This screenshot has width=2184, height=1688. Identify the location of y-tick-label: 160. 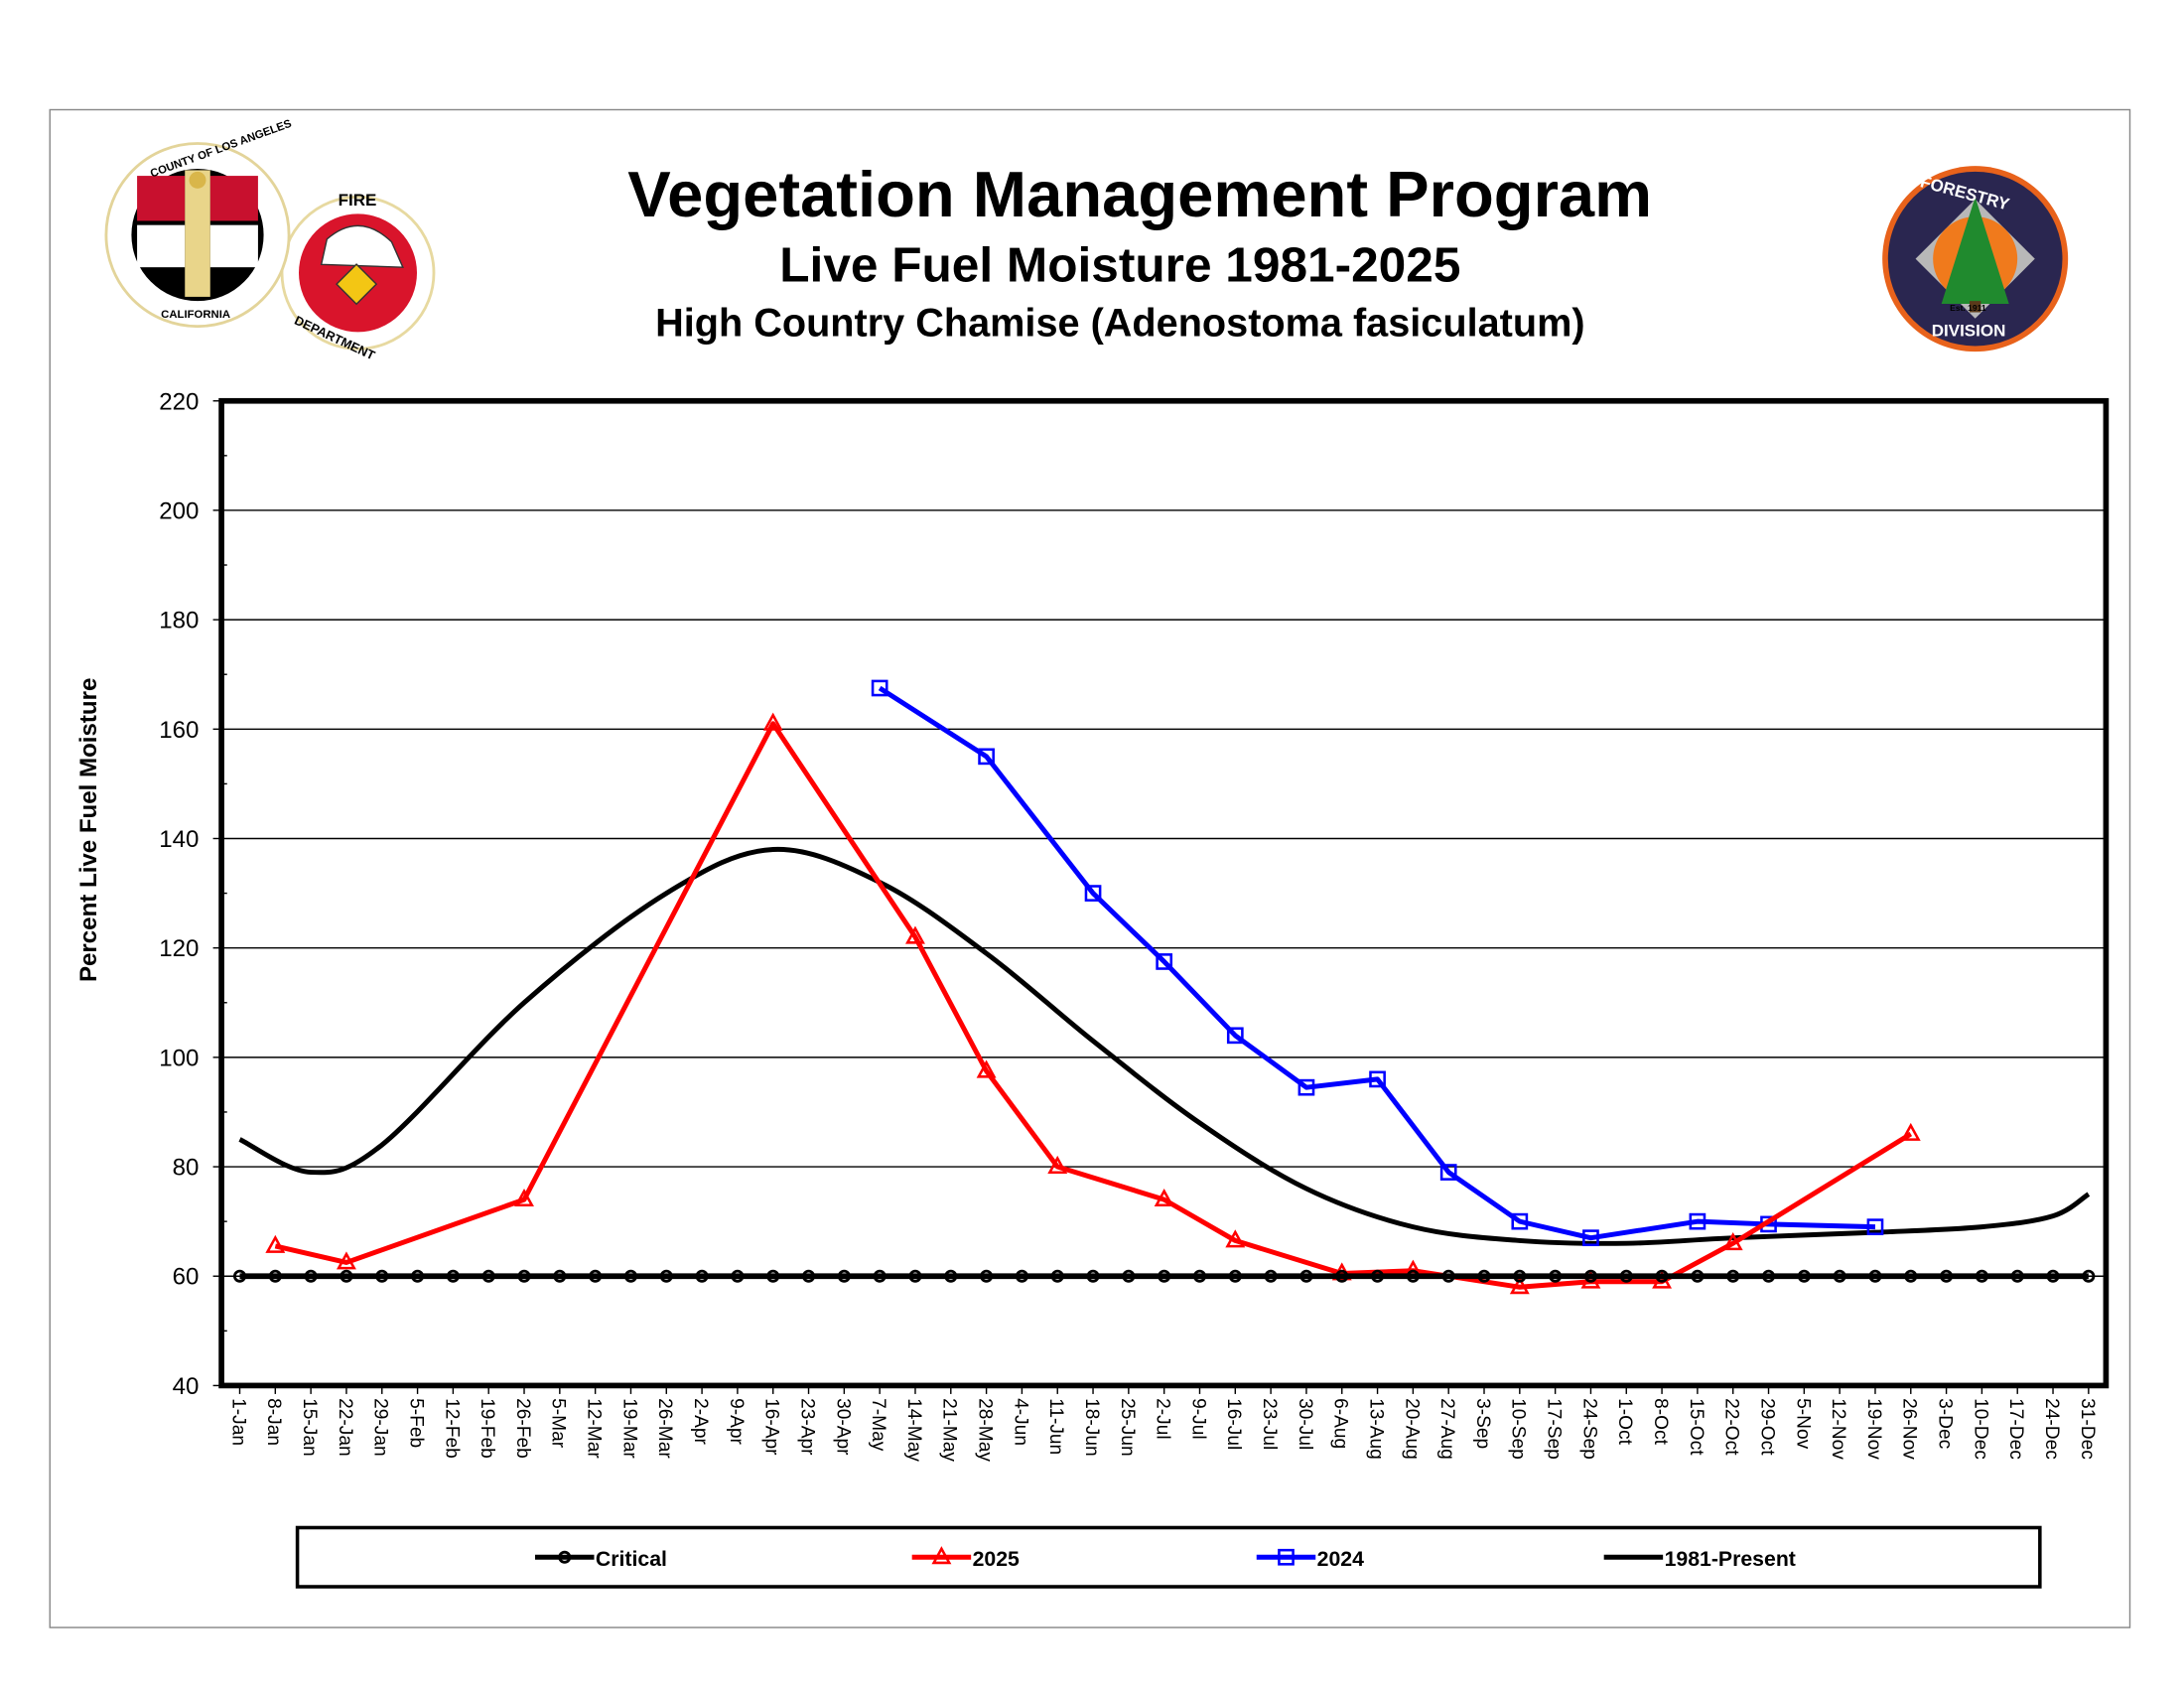
(179, 730).